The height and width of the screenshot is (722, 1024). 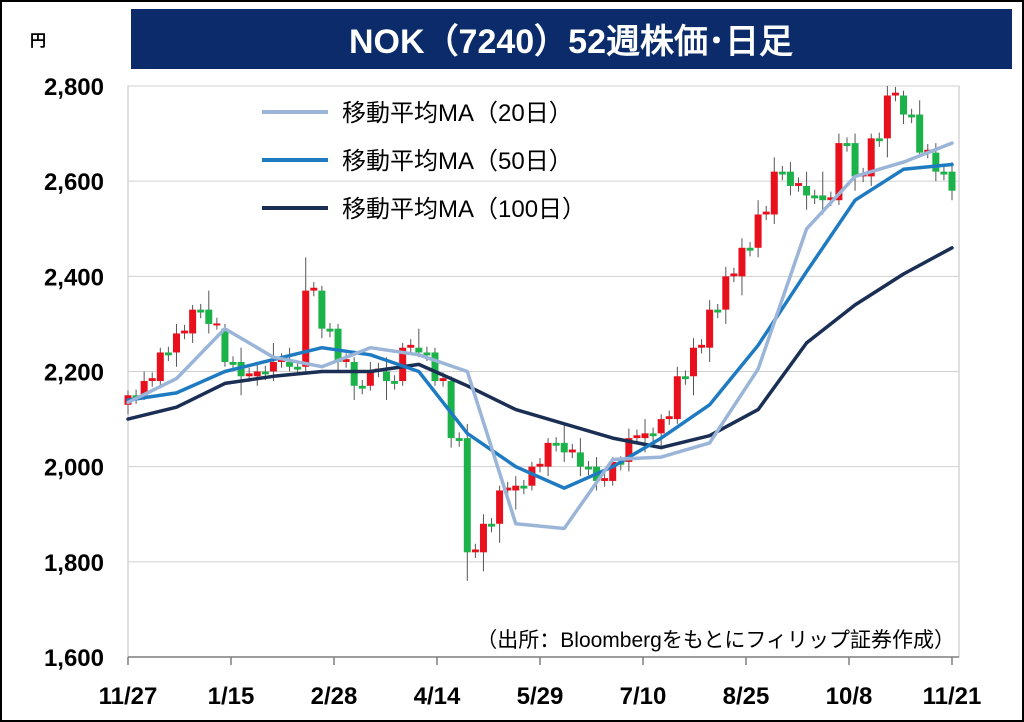 What do you see at coordinates (437, 696) in the screenshot?
I see `x-tick-label: 4/14` at bounding box center [437, 696].